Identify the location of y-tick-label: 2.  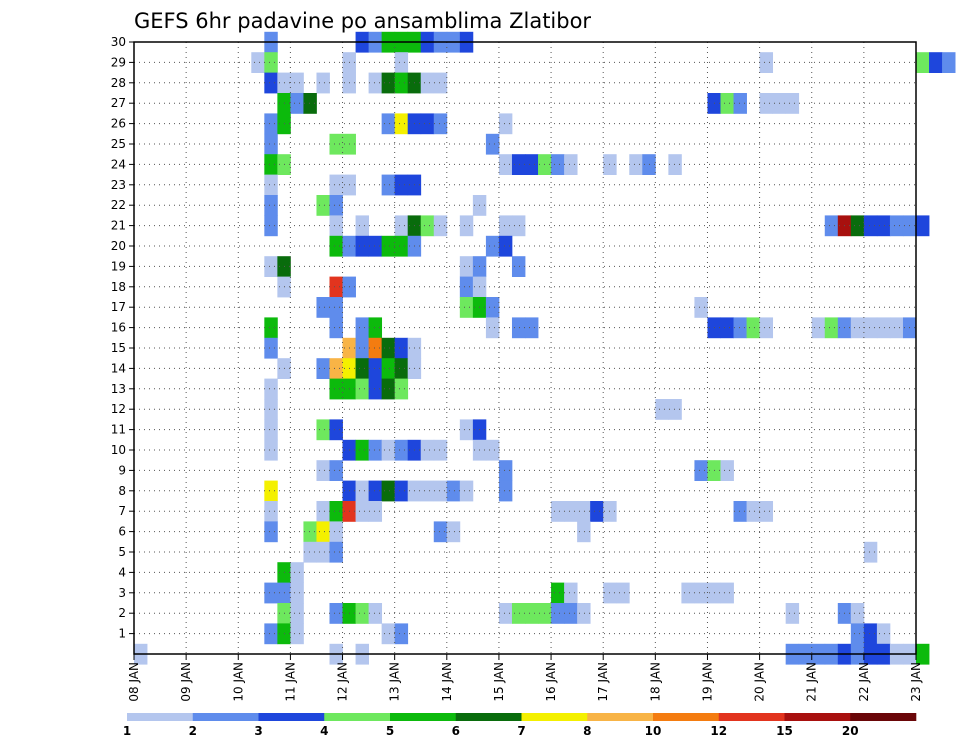
(122, 613).